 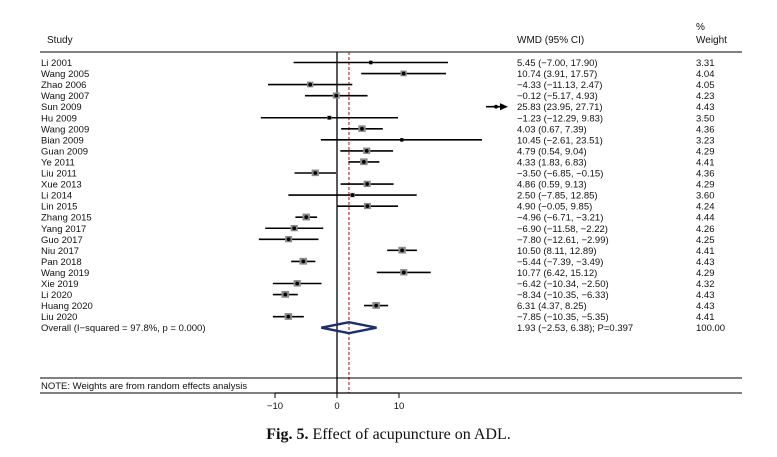 What do you see at coordinates (67, 306) in the screenshot?
I see `study-name: Huang 2020` at bounding box center [67, 306].